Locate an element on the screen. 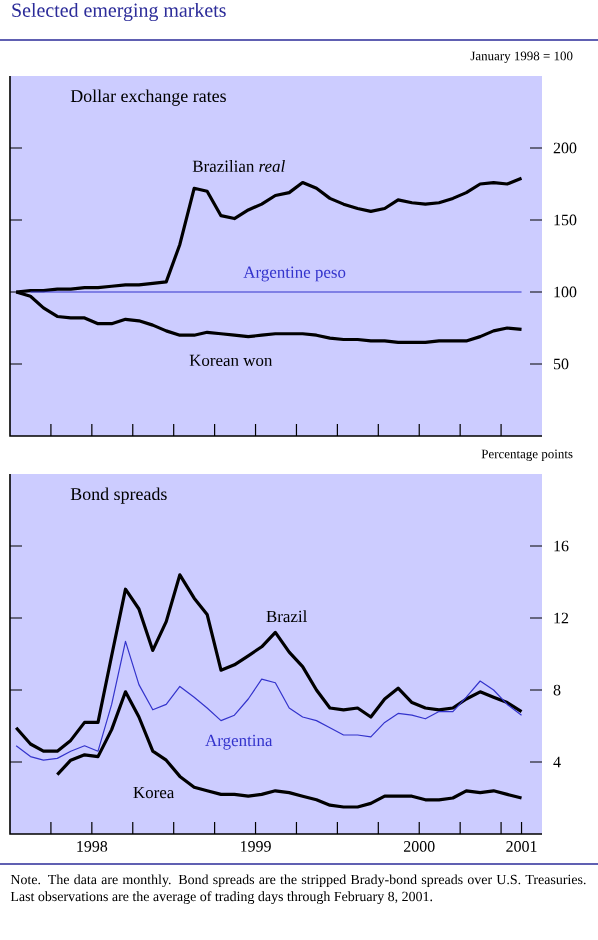 Image resolution: width=598 pixels, height=940 pixels. series-label: Korean won is located at coordinates (231, 360).